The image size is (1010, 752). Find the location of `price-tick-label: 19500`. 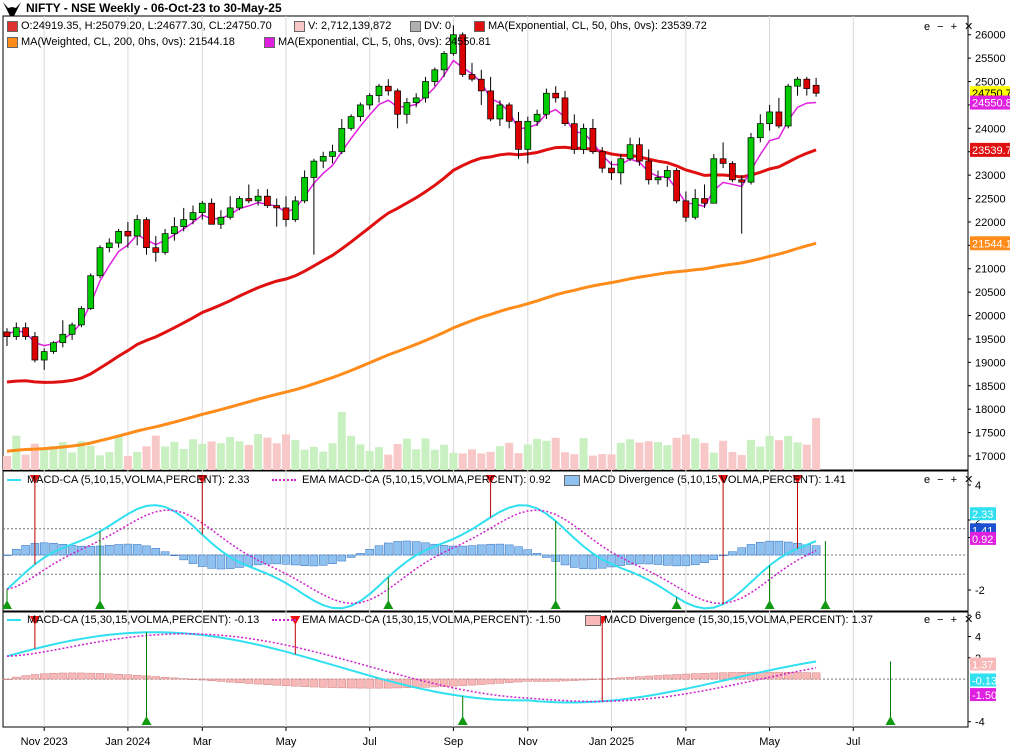

price-tick-label: 19500 is located at coordinates (990, 340).